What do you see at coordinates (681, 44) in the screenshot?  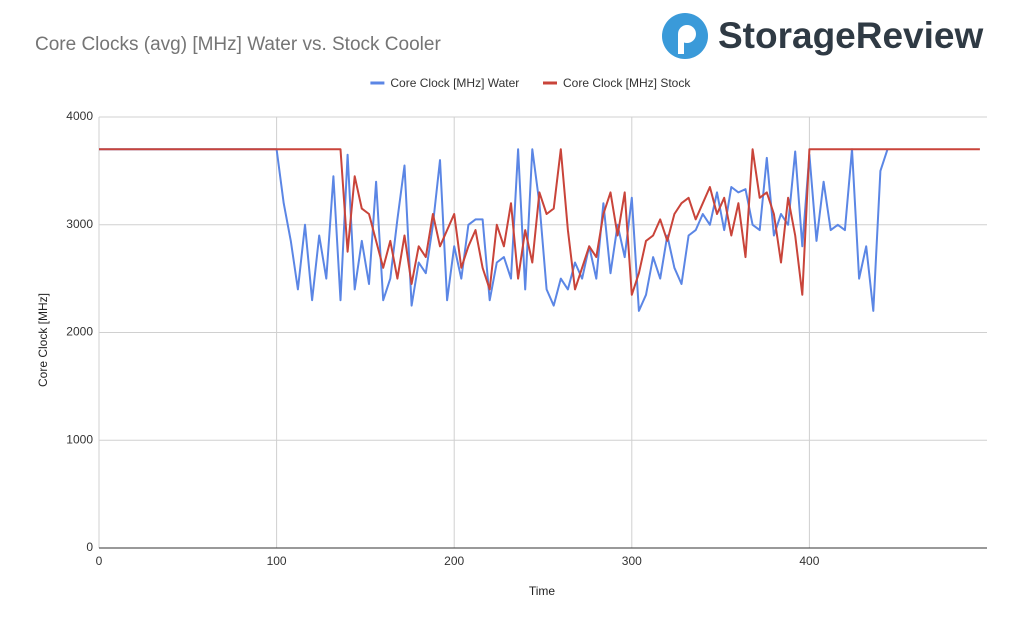 I see `logo-icon-stem` at bounding box center [681, 44].